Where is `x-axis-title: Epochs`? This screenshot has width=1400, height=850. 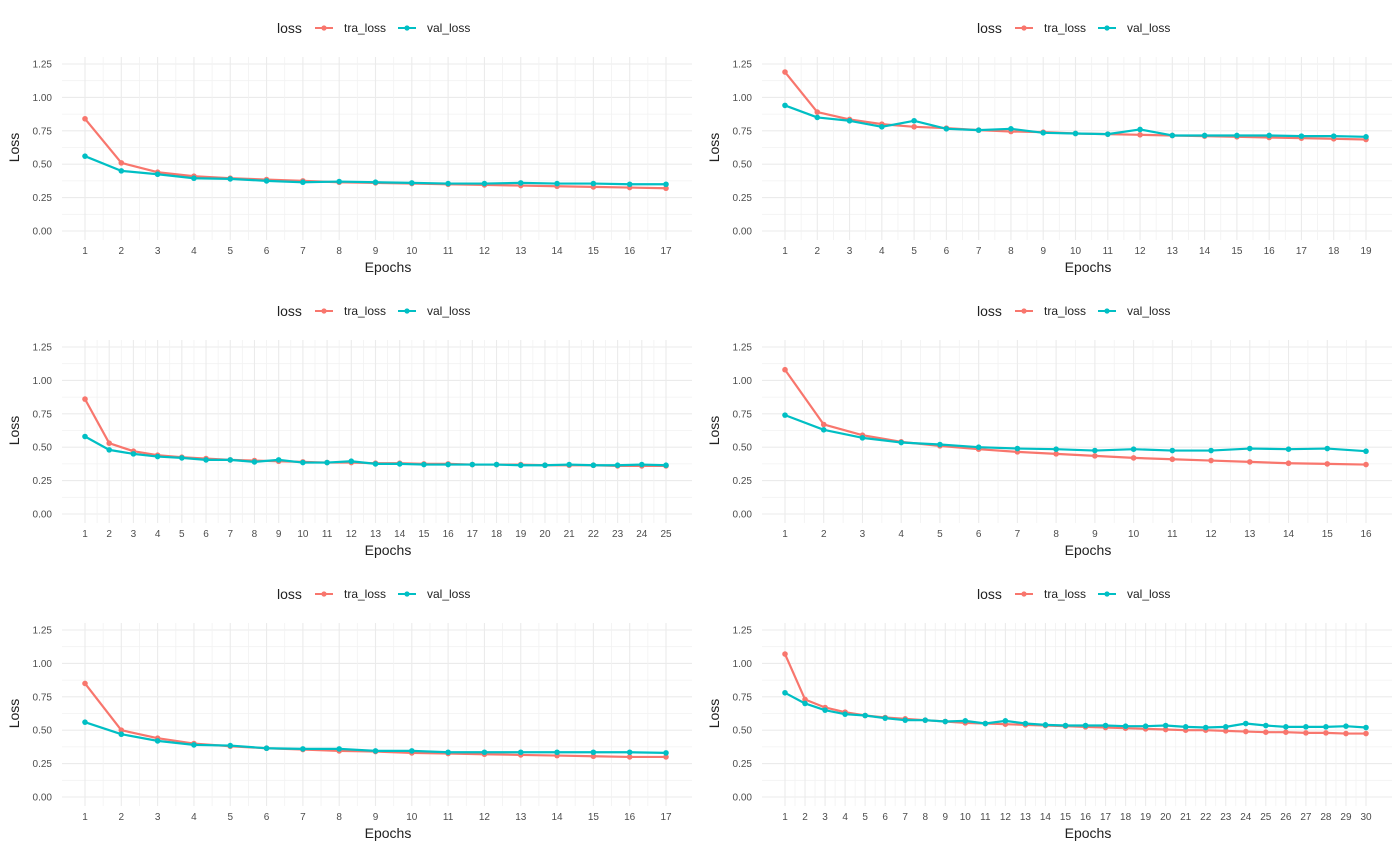
x-axis-title: Epochs is located at coordinates (1088, 267).